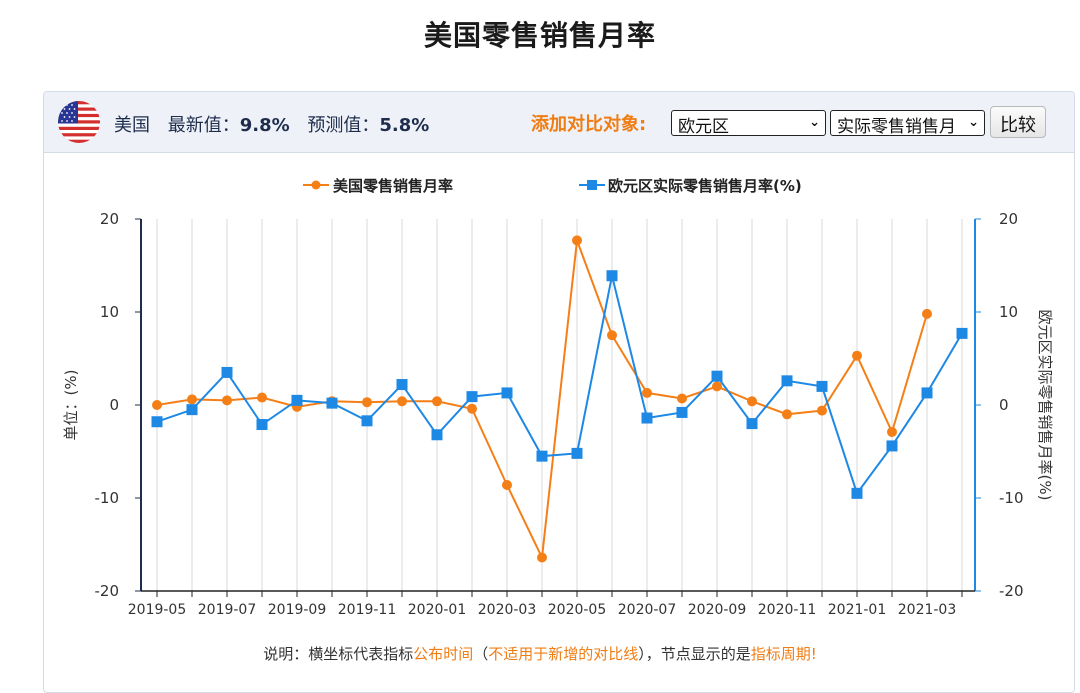  What do you see at coordinates (367, 610) in the screenshot?
I see `x-tick-label: 2019-11` at bounding box center [367, 610].